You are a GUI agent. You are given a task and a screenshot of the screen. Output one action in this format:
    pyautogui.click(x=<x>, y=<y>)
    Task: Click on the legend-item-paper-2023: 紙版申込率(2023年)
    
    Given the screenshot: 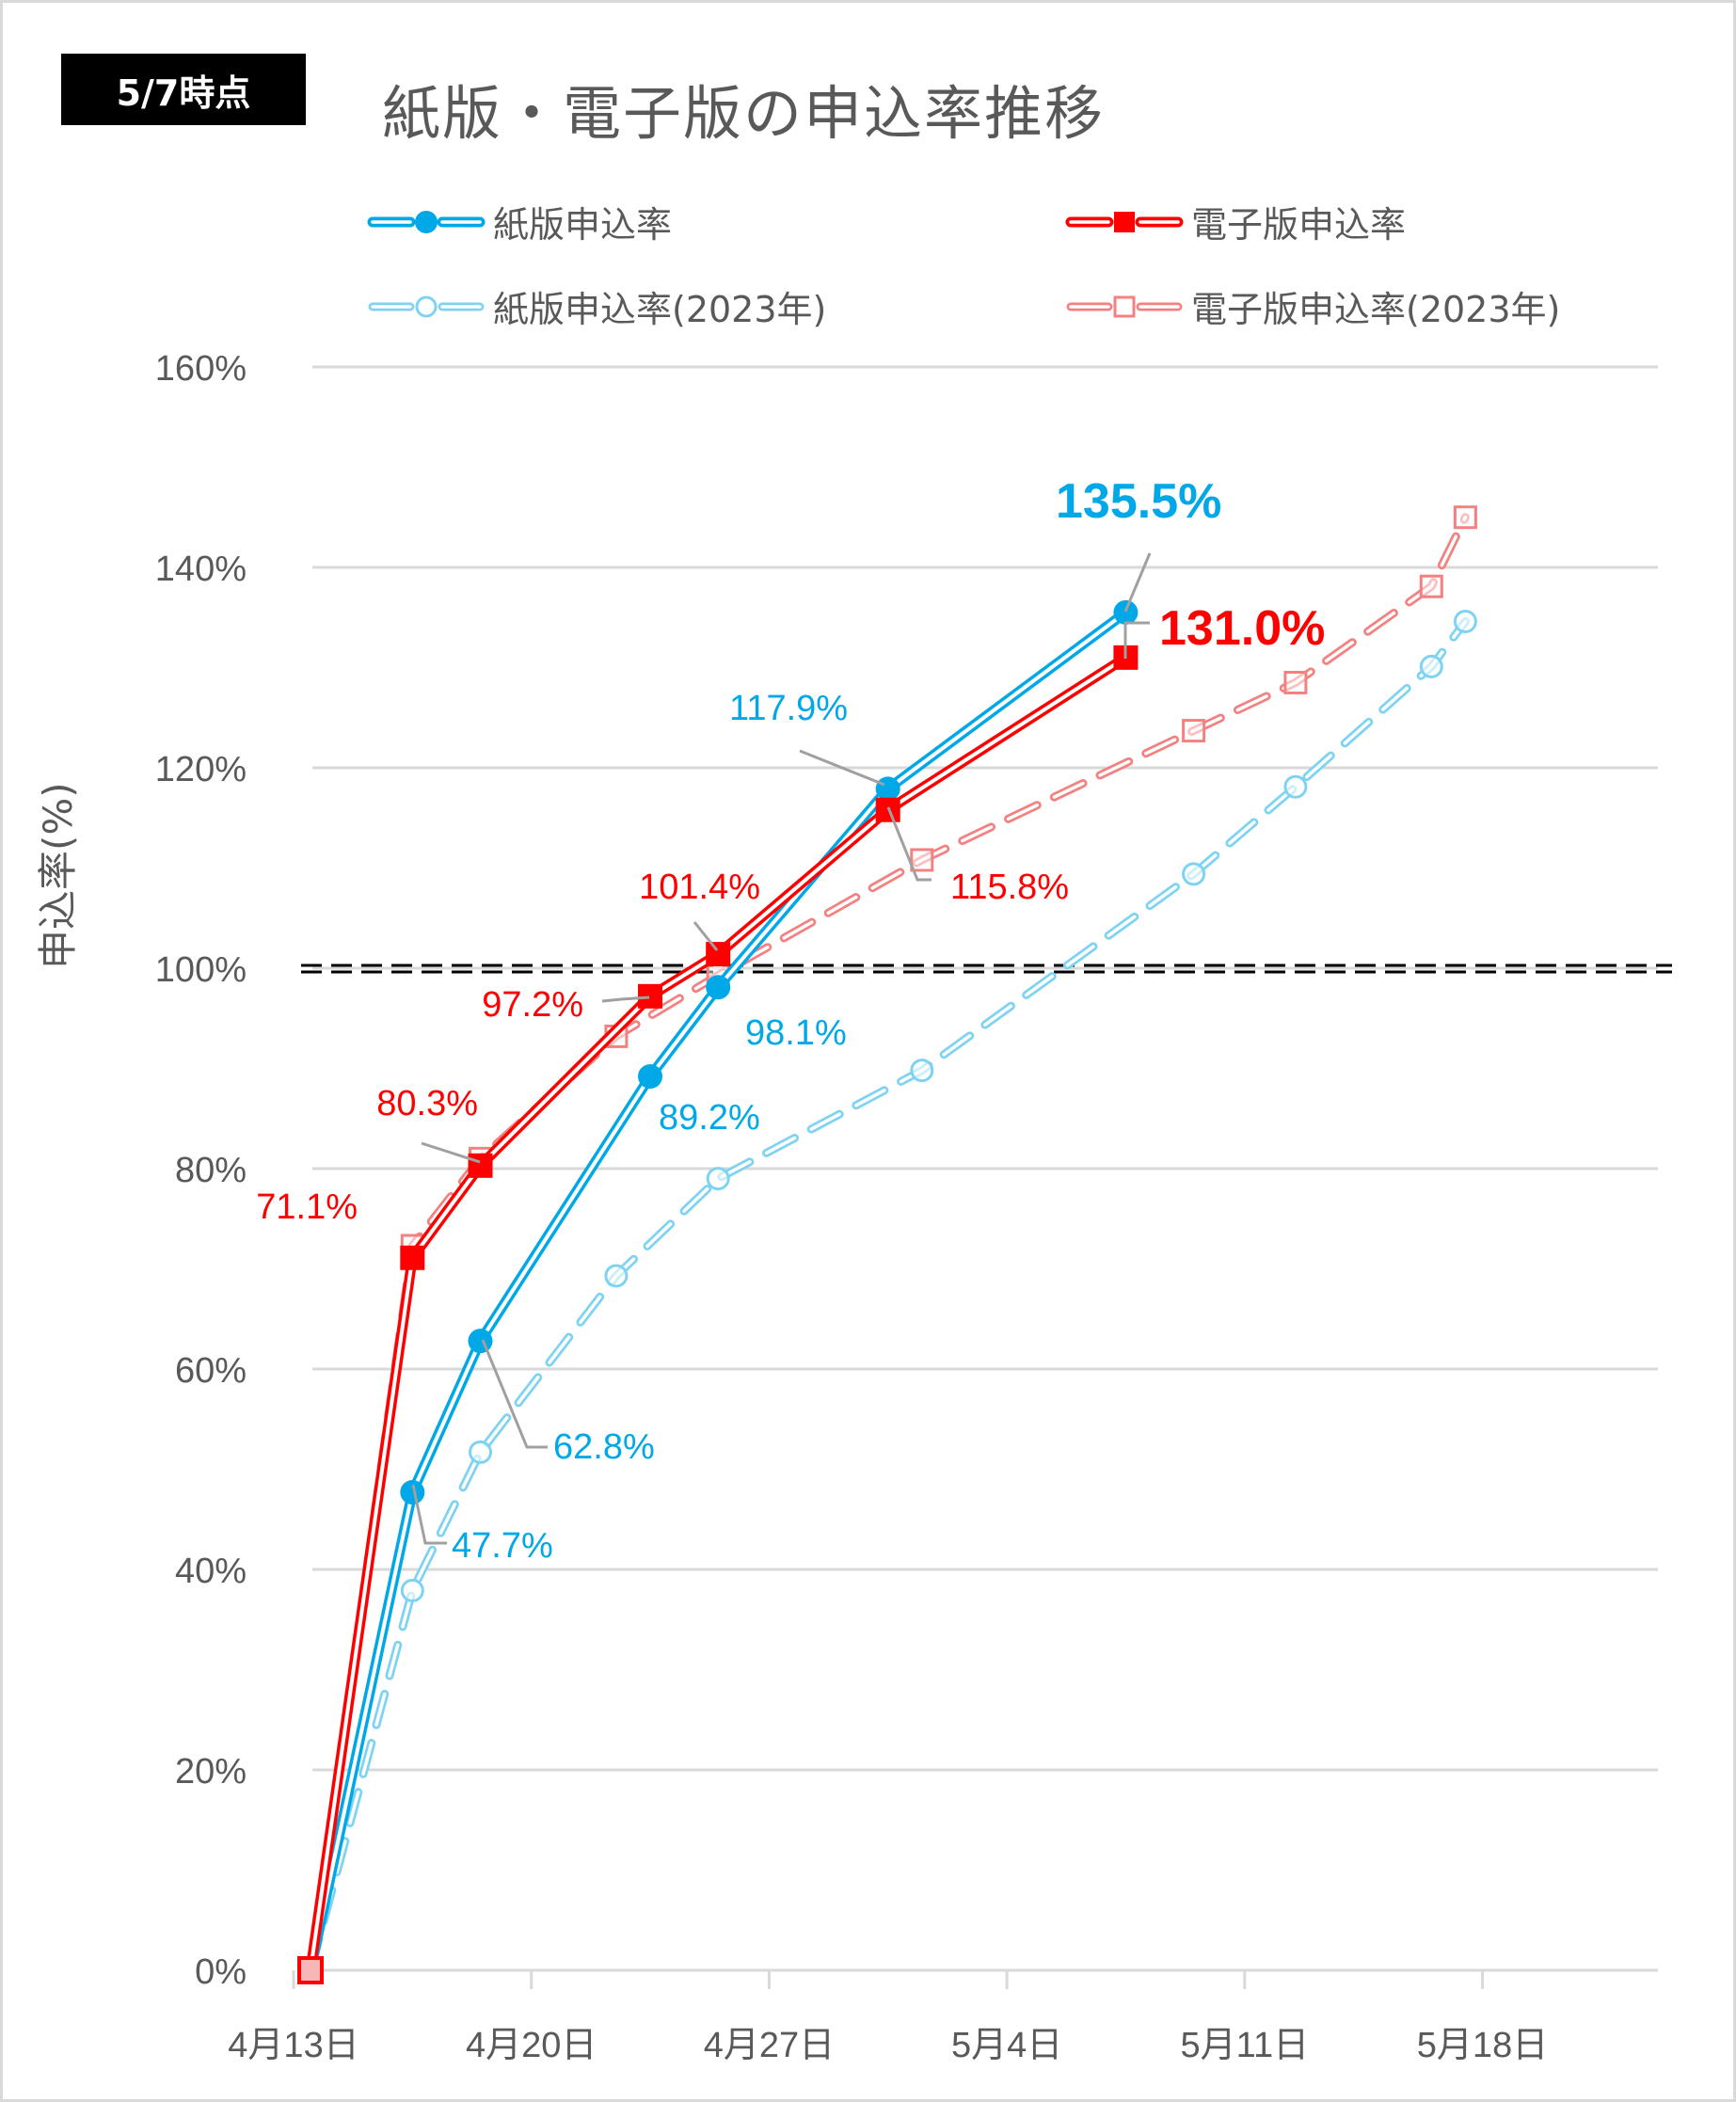 What is the action you would take?
    pyautogui.click(x=595, y=306)
    